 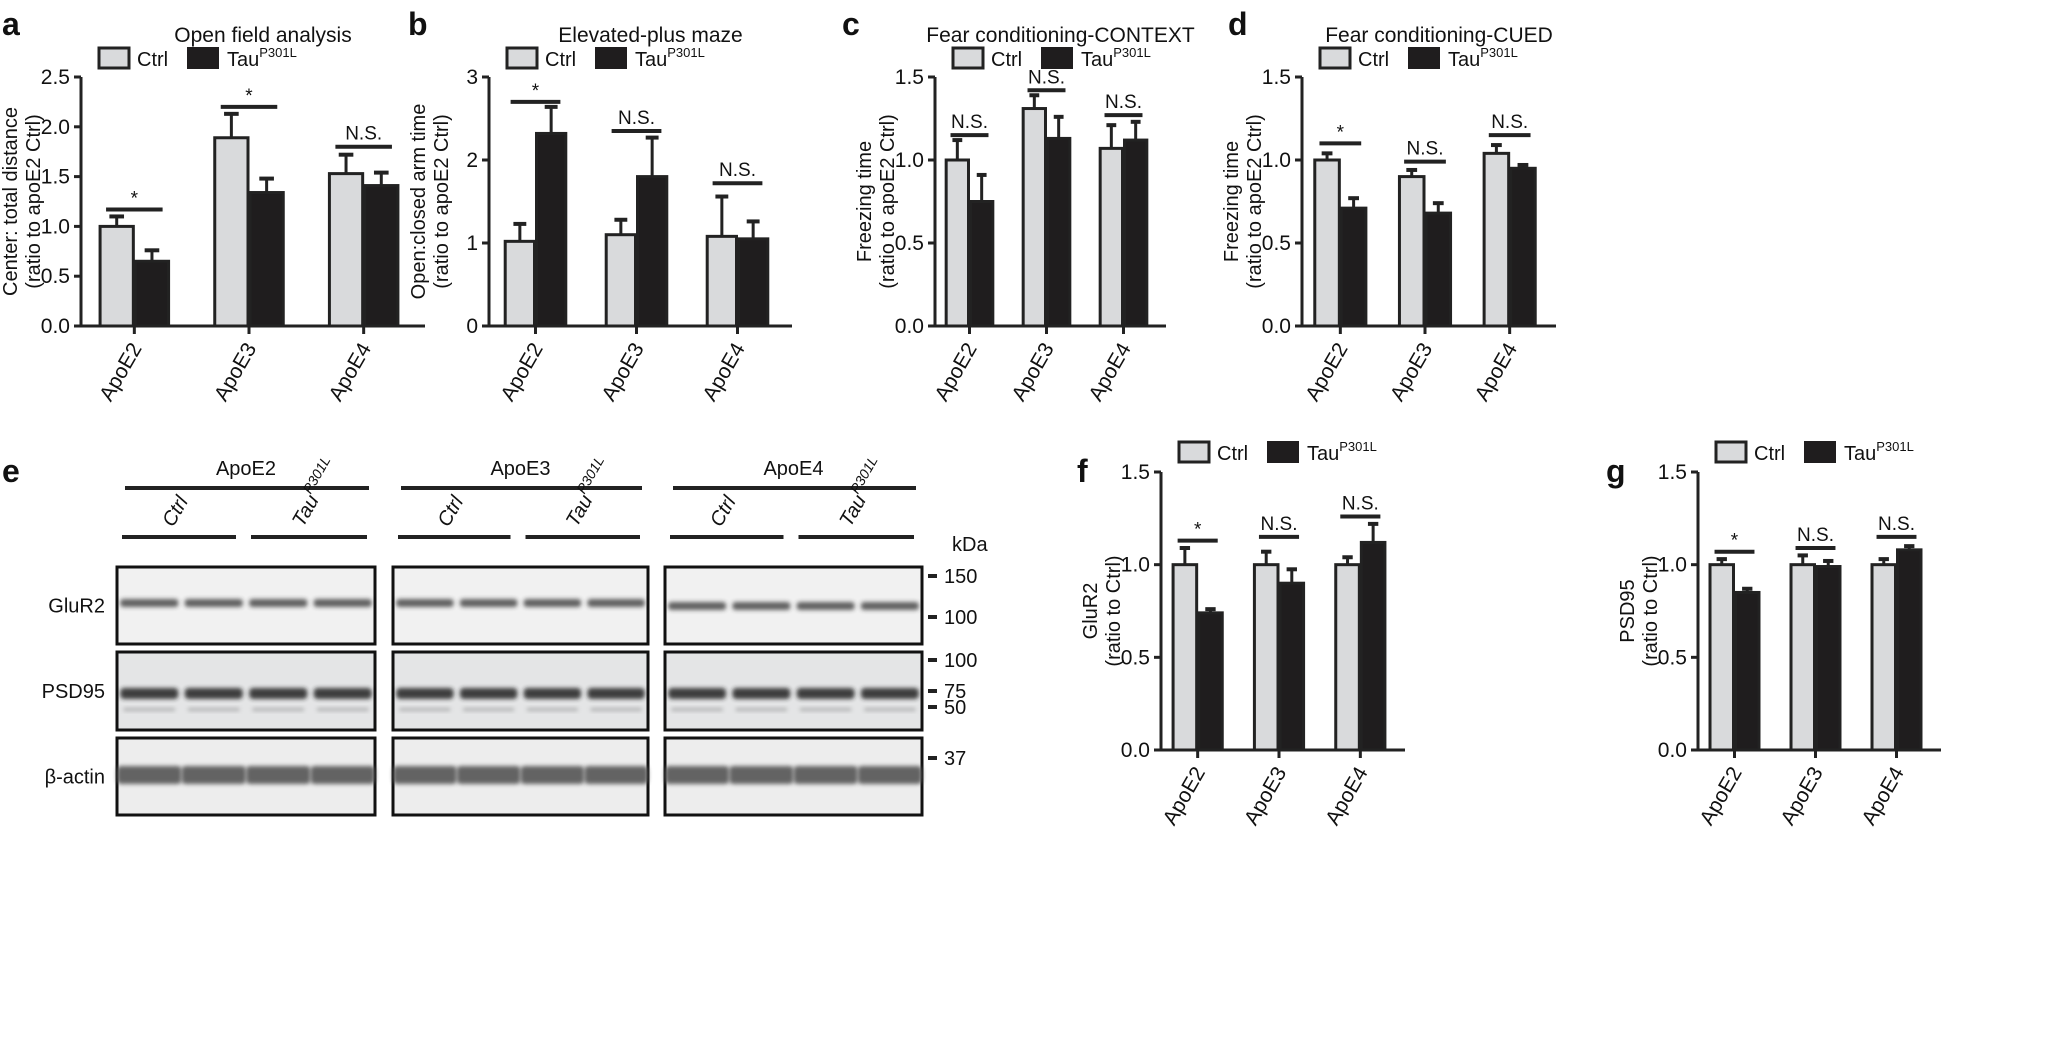 I want to click on y-axis-label: PSD95, so click(x=1628, y=610).